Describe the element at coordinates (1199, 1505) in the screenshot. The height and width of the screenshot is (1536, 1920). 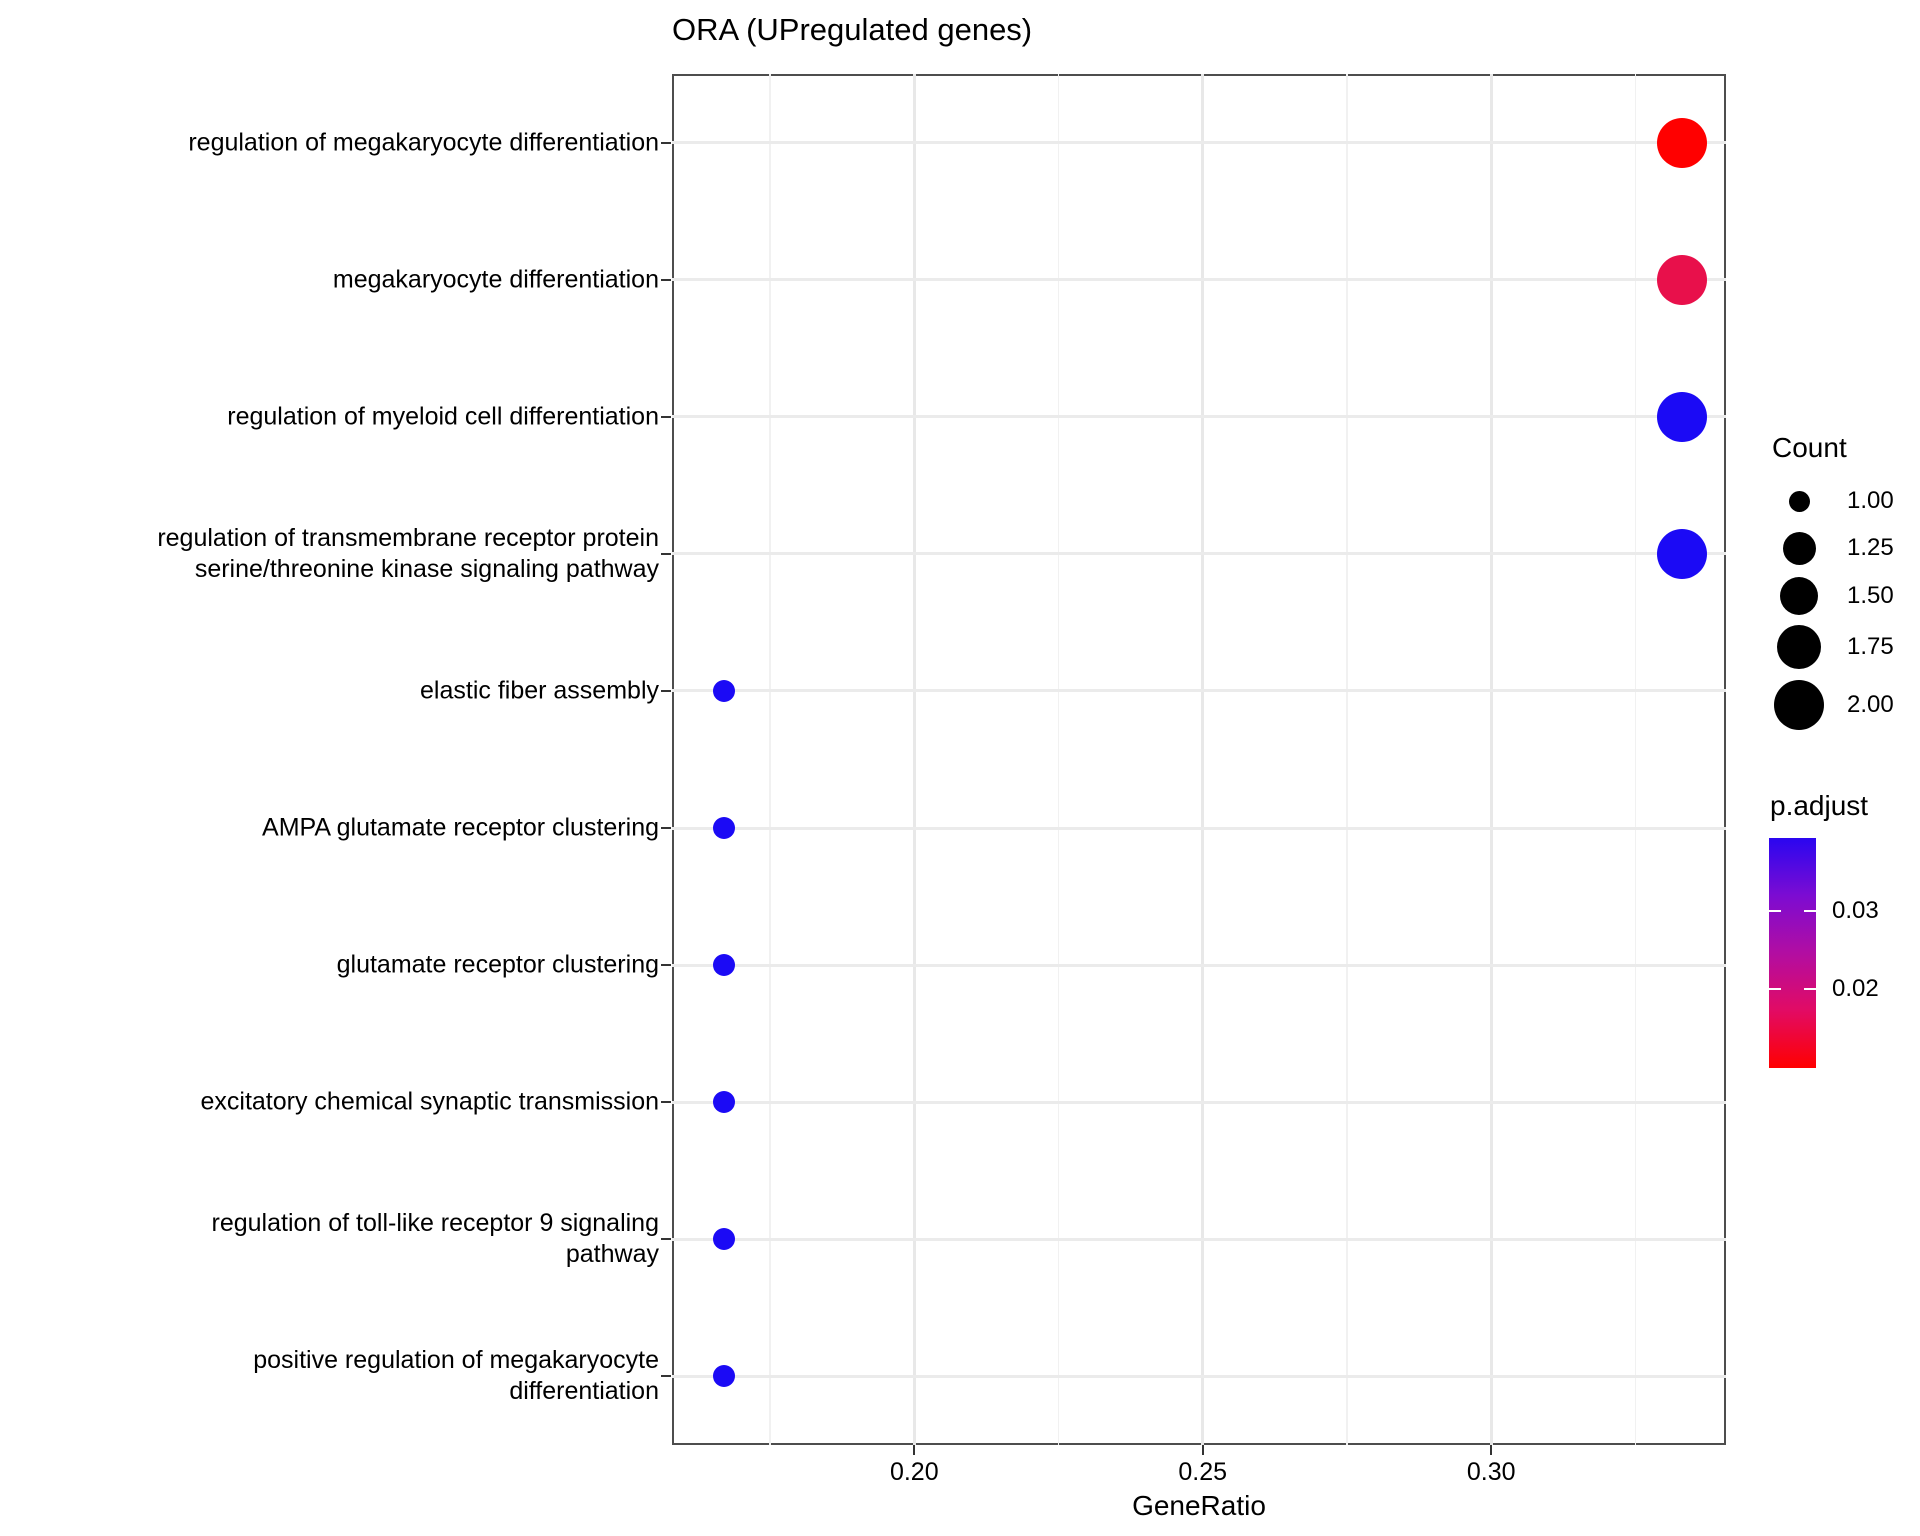
I see `x-axis-title: GeneRatio` at that location.